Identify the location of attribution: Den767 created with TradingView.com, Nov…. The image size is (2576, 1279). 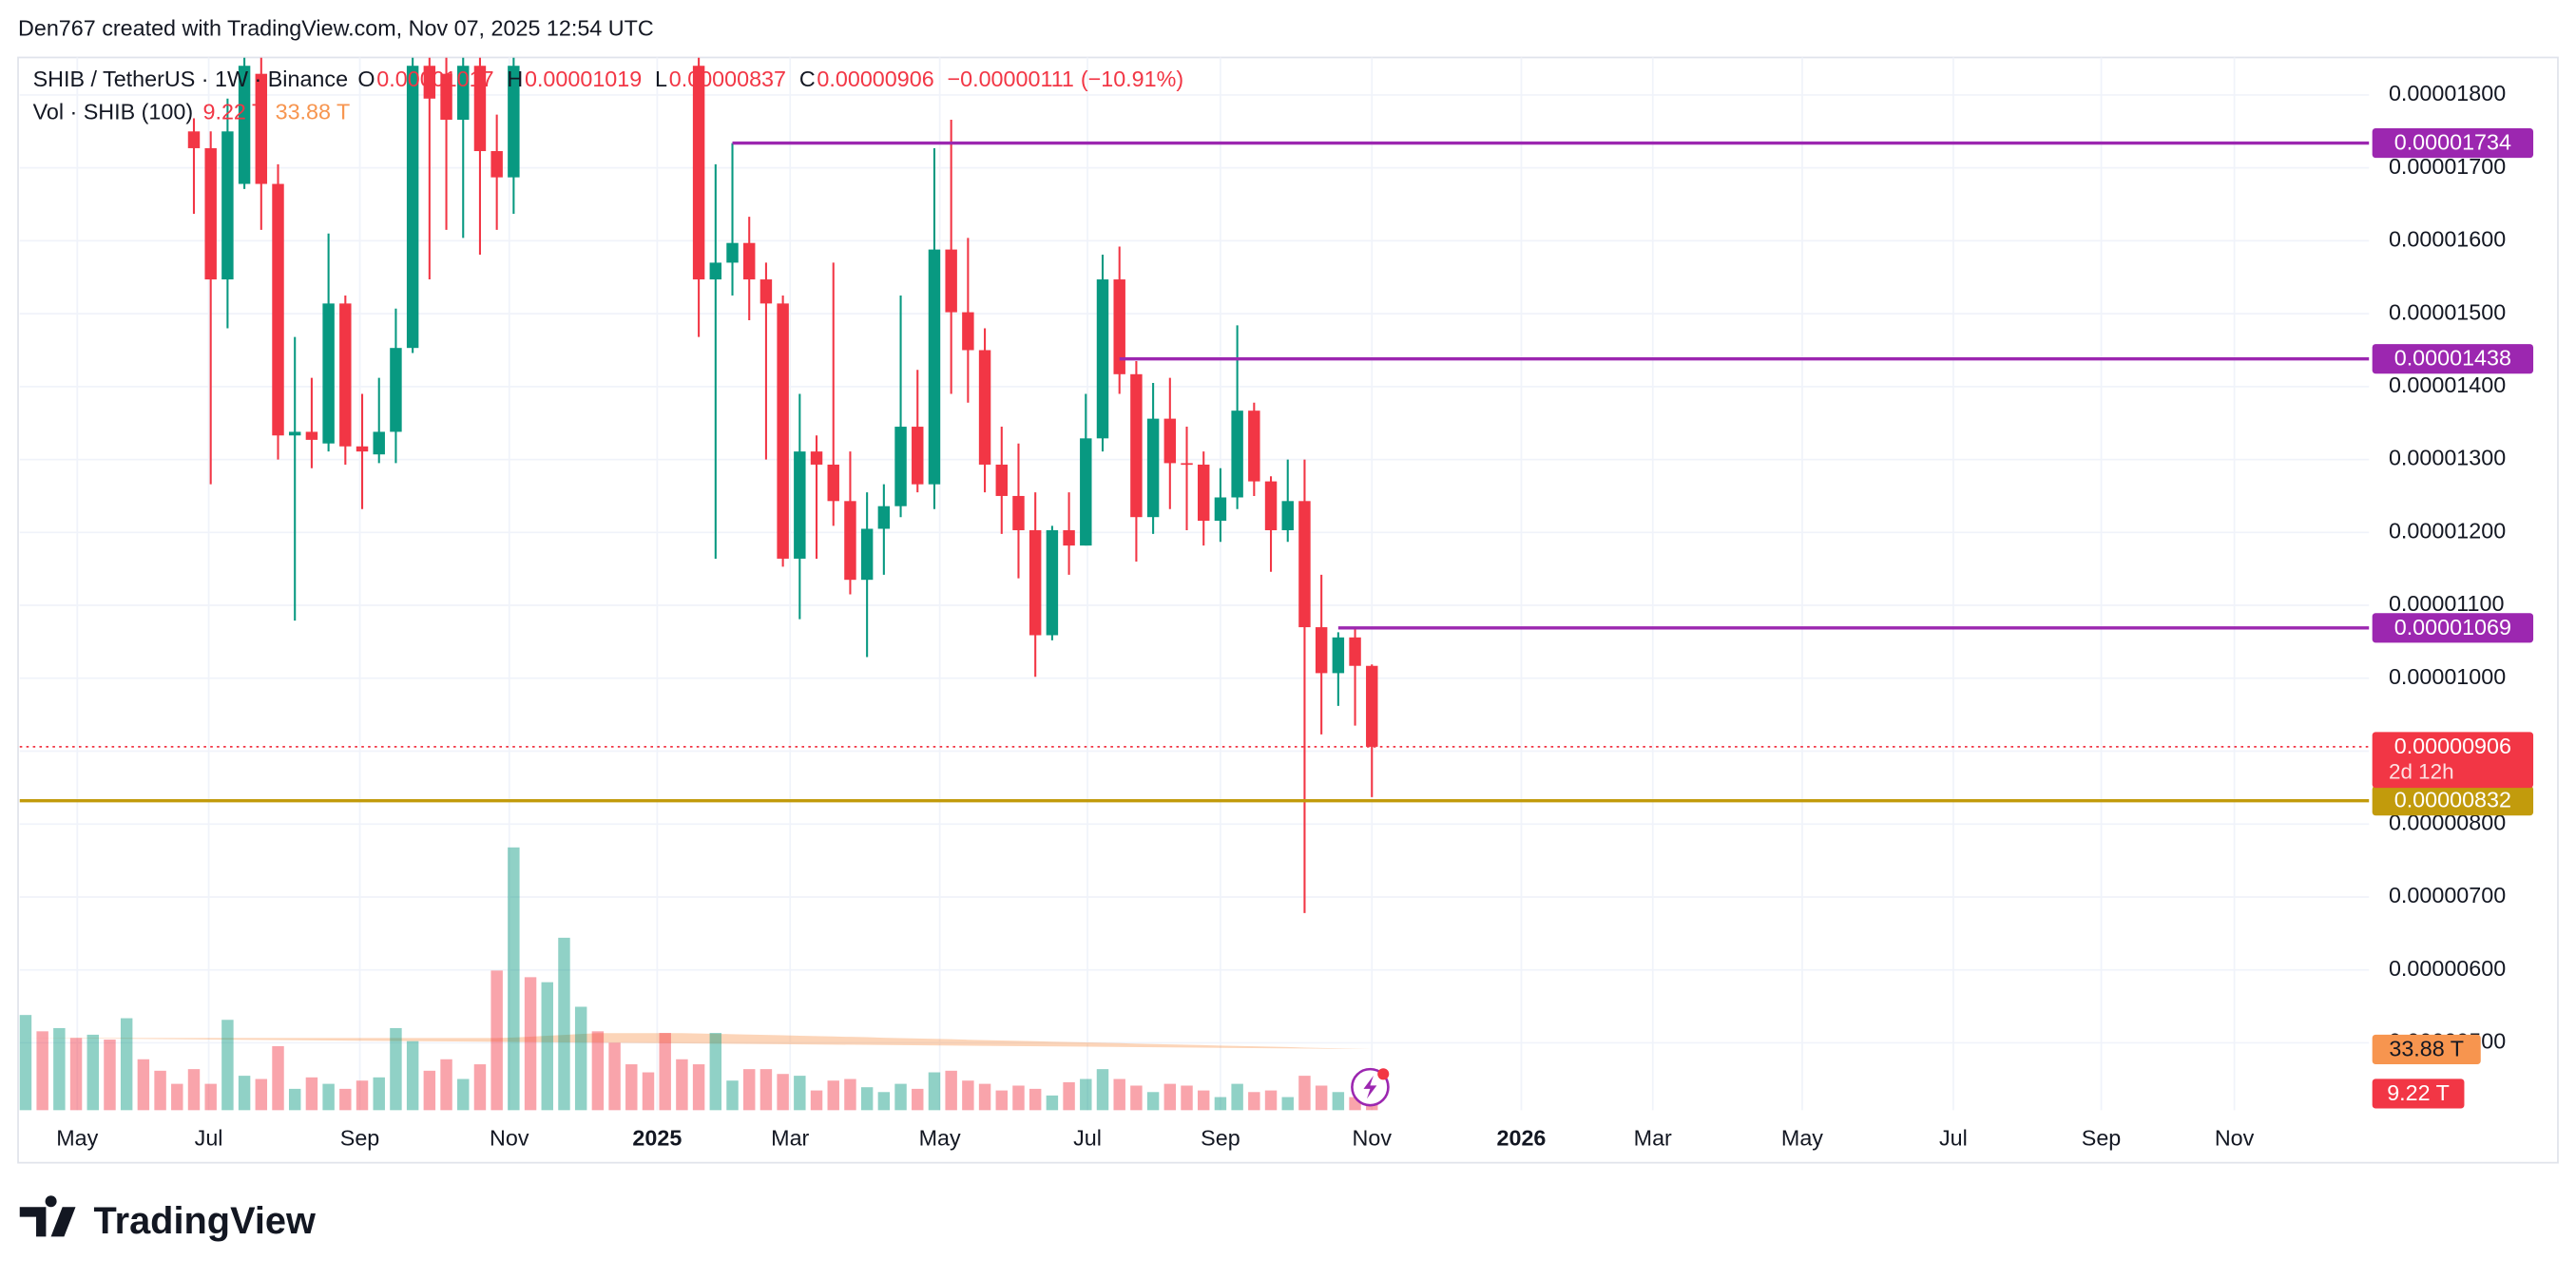
(336, 27).